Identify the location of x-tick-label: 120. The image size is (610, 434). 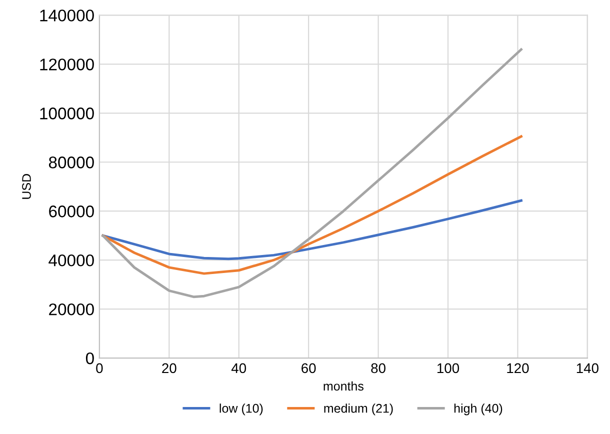
(518, 368).